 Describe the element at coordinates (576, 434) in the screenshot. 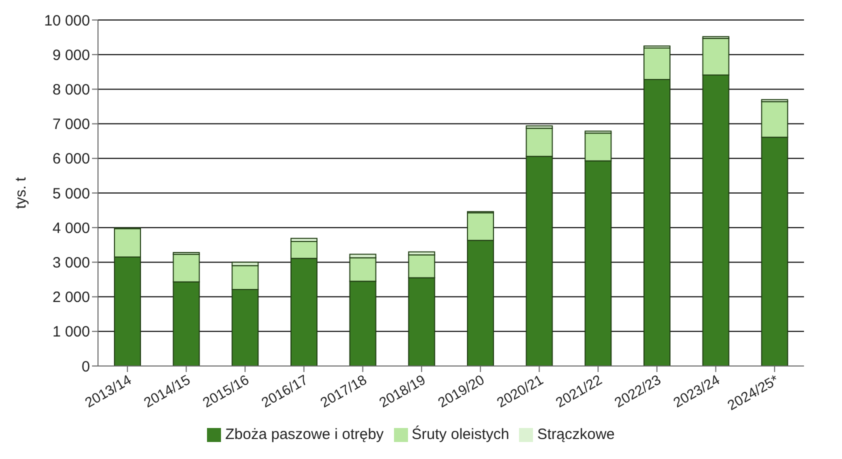

I see `legend-label: Strączkowe` at that location.